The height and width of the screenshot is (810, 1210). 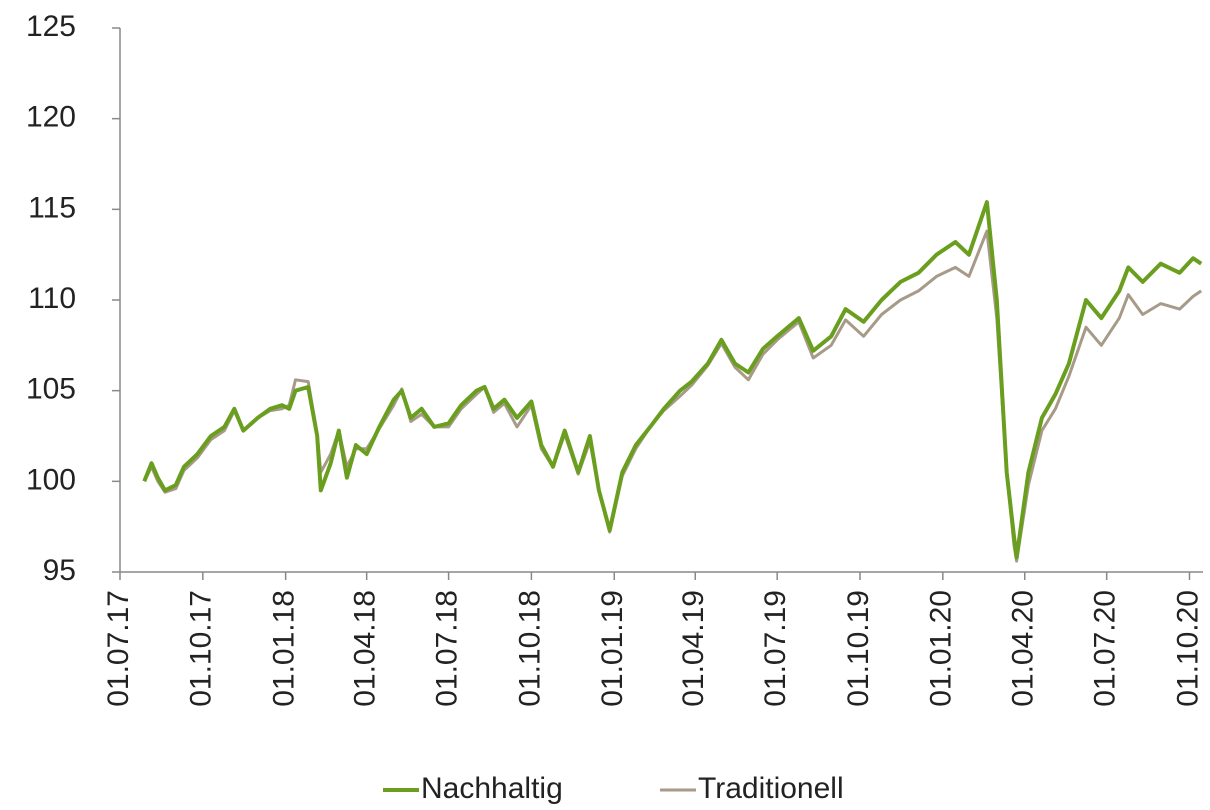 What do you see at coordinates (51, 479) in the screenshot?
I see `y-tick-label: 100` at bounding box center [51, 479].